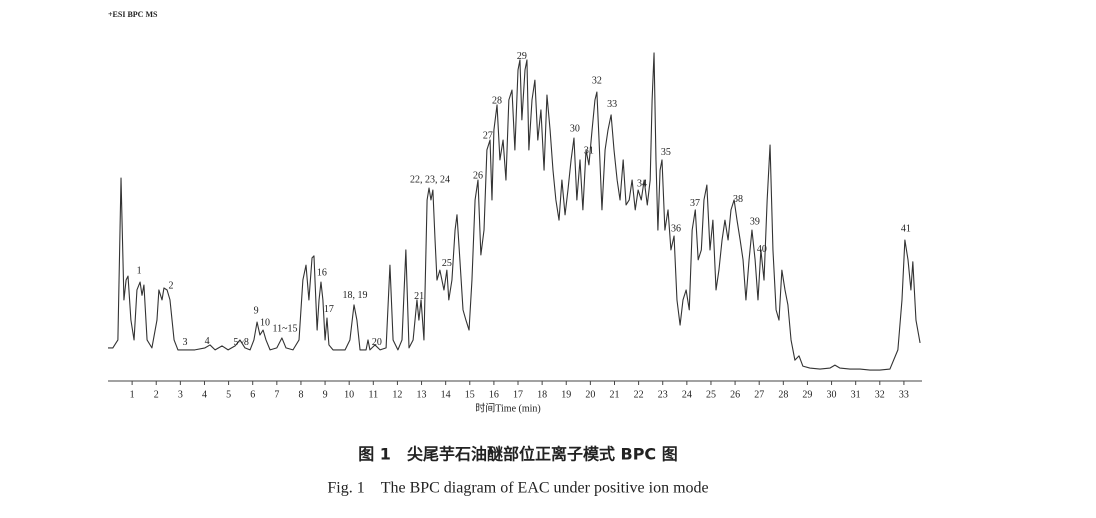  I want to click on x-tick-label: 2, so click(156, 394).